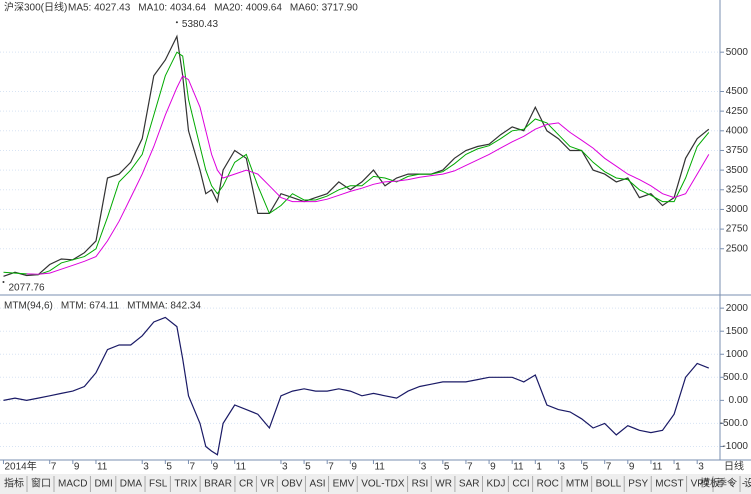 The image size is (751, 494). I want to click on tab: WR, so click(443, 484).